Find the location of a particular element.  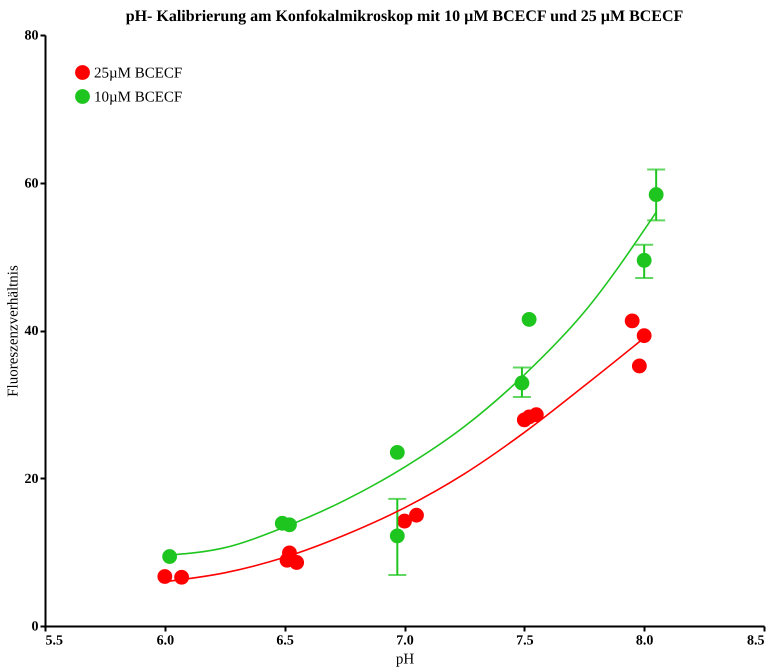

y-tick-label: 0 is located at coordinates (35, 627).